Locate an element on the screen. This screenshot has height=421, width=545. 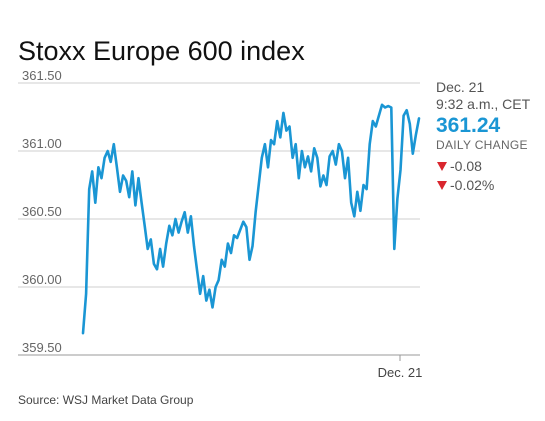
x-tick-label: Dec. 21 is located at coordinates (400, 372).